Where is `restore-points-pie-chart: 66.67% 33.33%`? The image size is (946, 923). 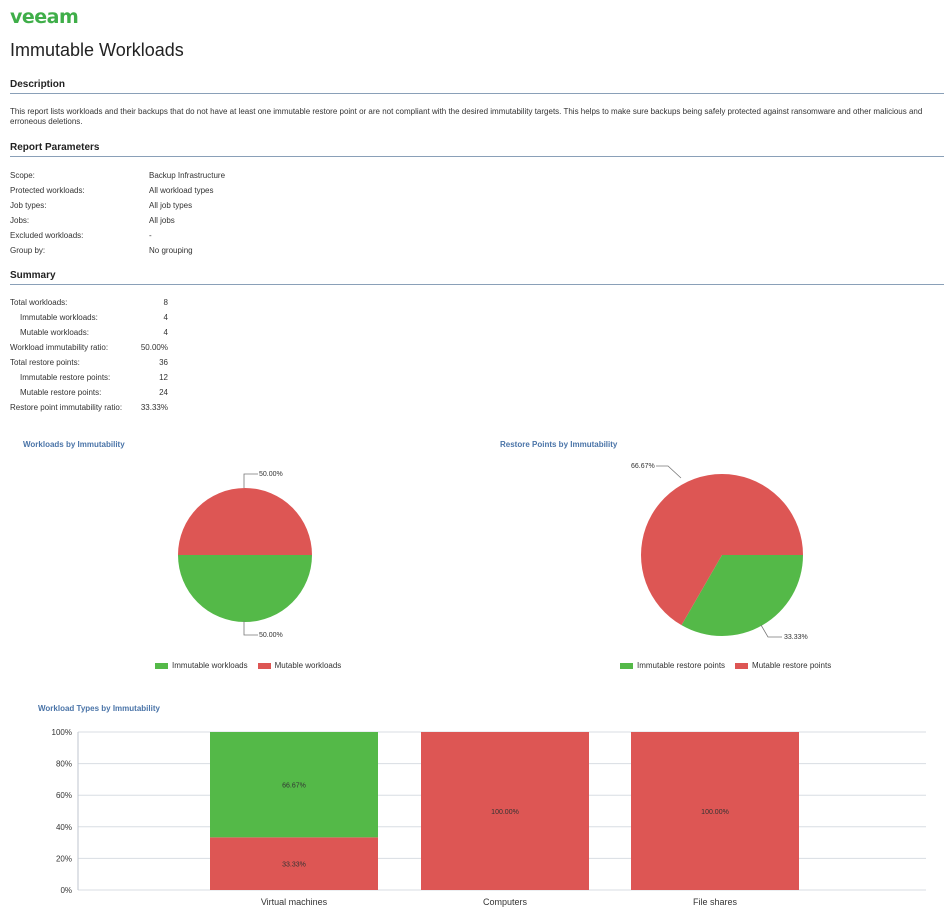
restore-points-pie-chart: 66.67% 33.33% is located at coordinates (719, 552).